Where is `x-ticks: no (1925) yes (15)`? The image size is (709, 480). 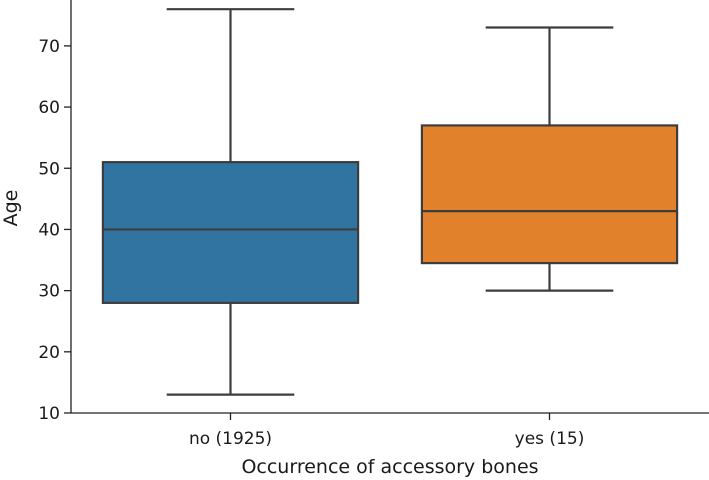
x-ticks: no (1925) yes (15) is located at coordinates (386, 431).